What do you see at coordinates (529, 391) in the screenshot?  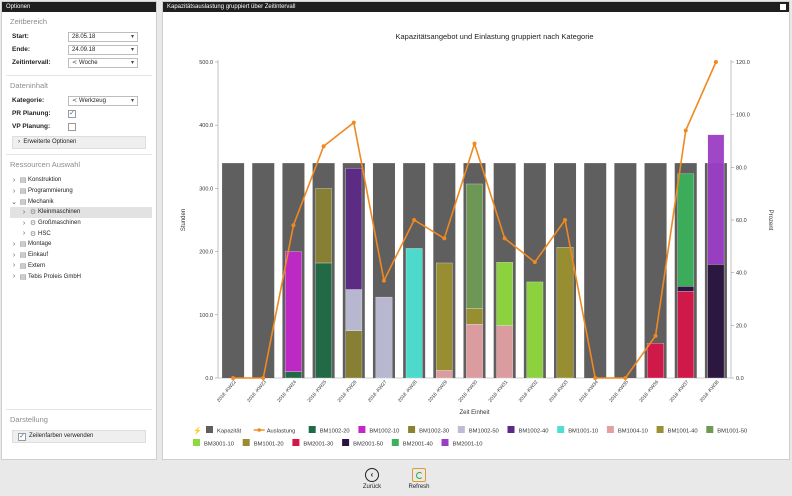 I see `x-tick-label: 2018 -KW32` at bounding box center [529, 391].